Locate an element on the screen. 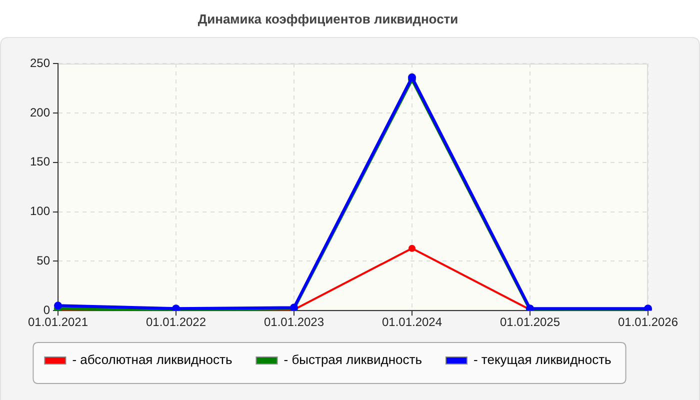 This screenshot has width=700, height=400. y-tick-label: 200 is located at coordinates (40, 112).